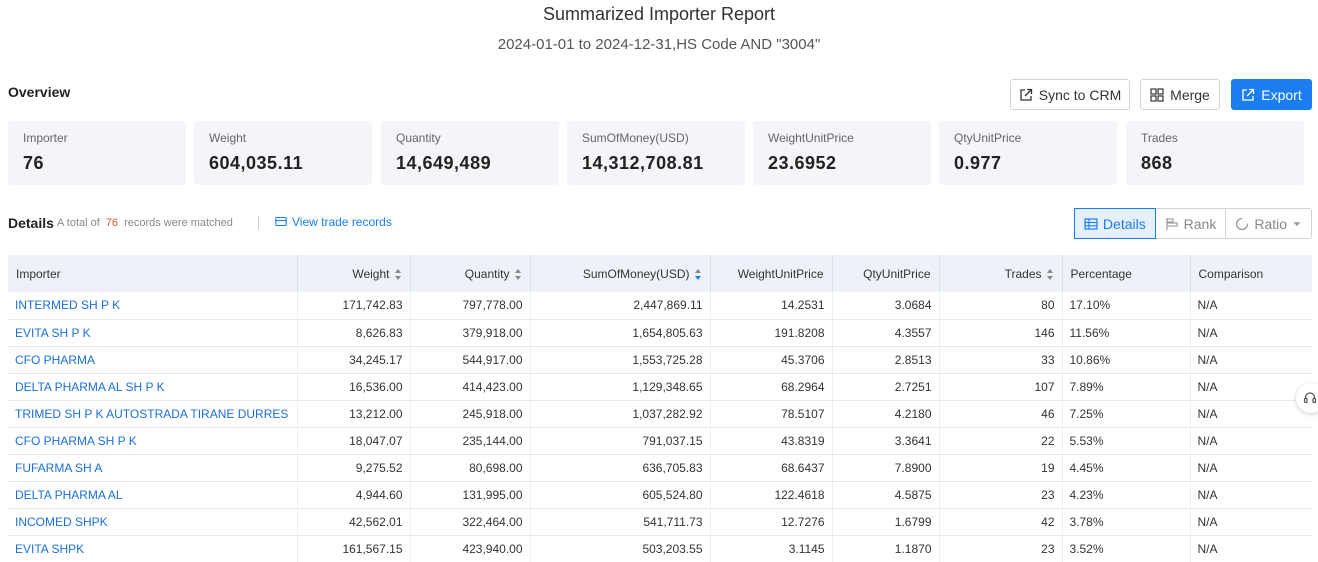 This screenshot has width=1318, height=562. Describe the element at coordinates (1124, 223) in the screenshot. I see `details-view-label: Details` at that location.